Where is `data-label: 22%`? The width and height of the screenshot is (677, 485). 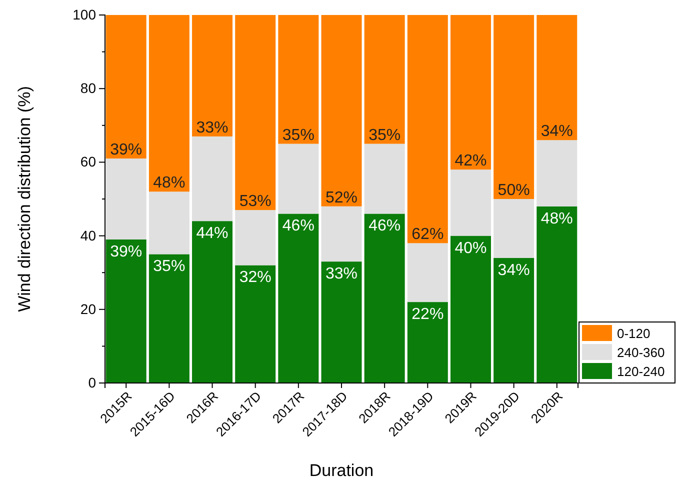 data-label: 22% is located at coordinates (428, 315).